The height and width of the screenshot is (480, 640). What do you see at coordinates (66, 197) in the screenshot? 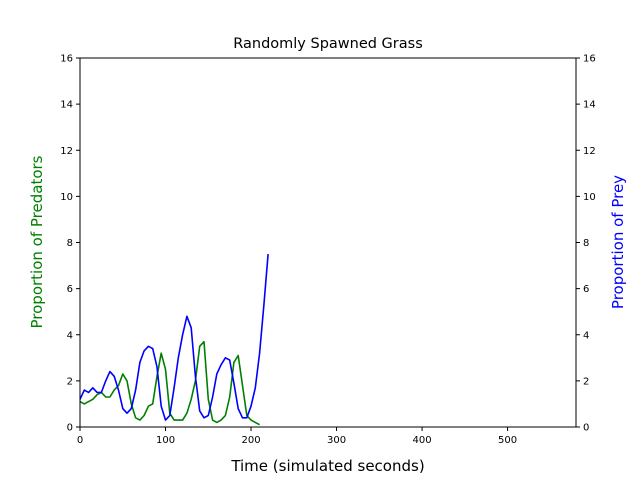
I see `y-tick-label-left: 10` at bounding box center [66, 197].